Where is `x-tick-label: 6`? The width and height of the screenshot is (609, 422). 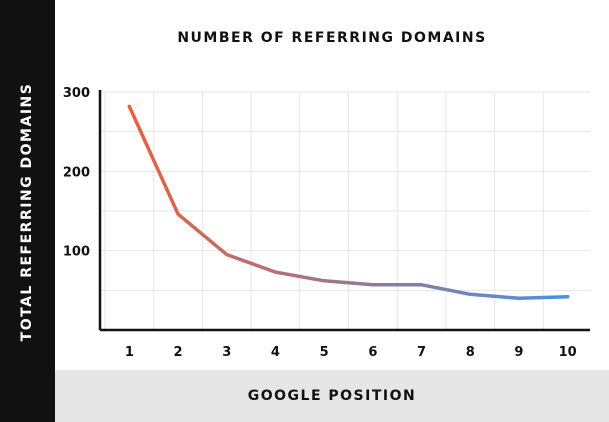
x-tick-label: 6 is located at coordinates (372, 352).